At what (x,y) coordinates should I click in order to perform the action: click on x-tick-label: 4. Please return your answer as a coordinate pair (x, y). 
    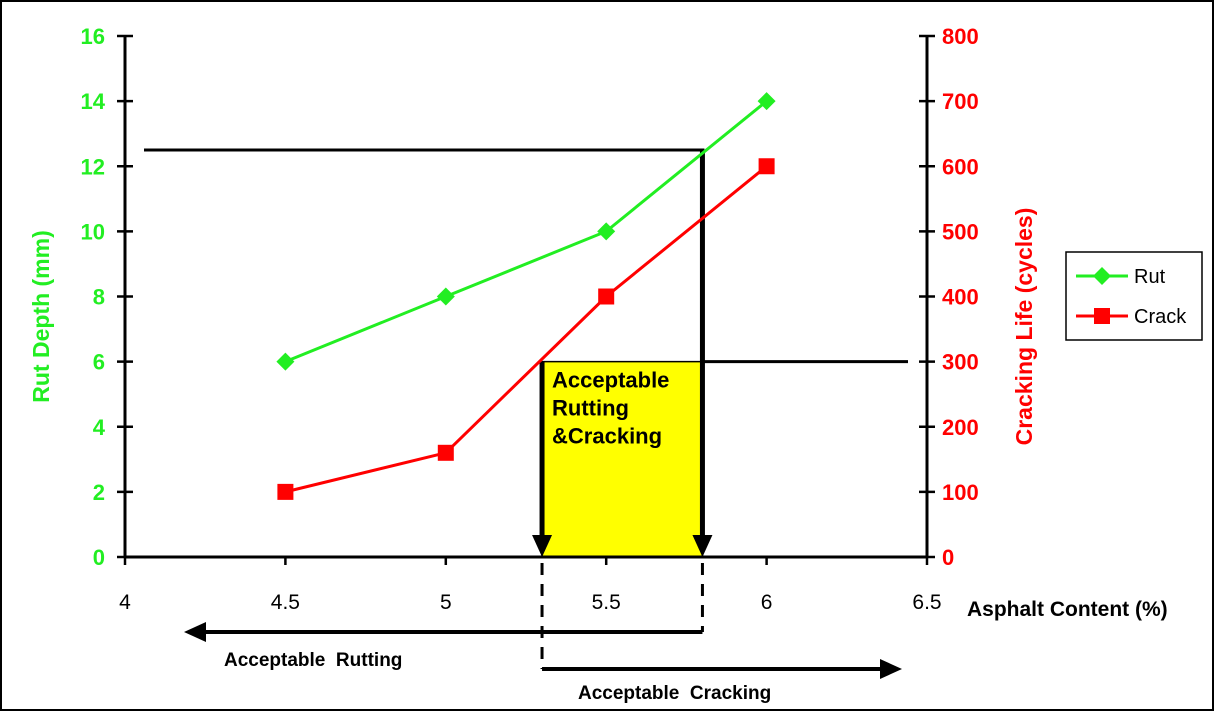
    Looking at the image, I should click on (125, 602).